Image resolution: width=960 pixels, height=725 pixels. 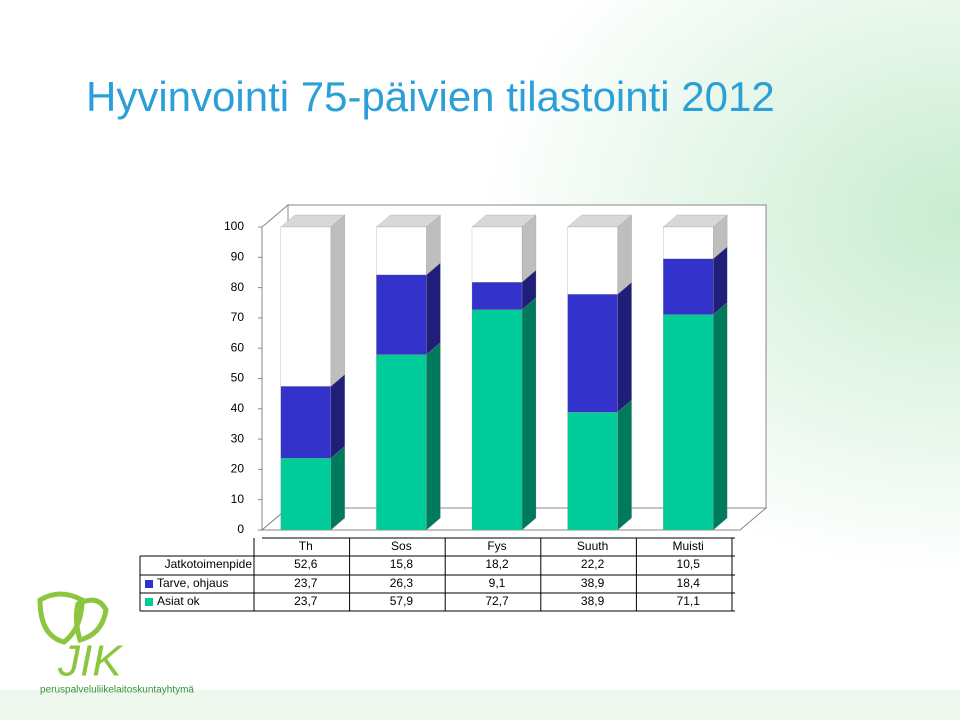 What do you see at coordinates (238, 287) in the screenshot?
I see `y-tick-label: 80` at bounding box center [238, 287].